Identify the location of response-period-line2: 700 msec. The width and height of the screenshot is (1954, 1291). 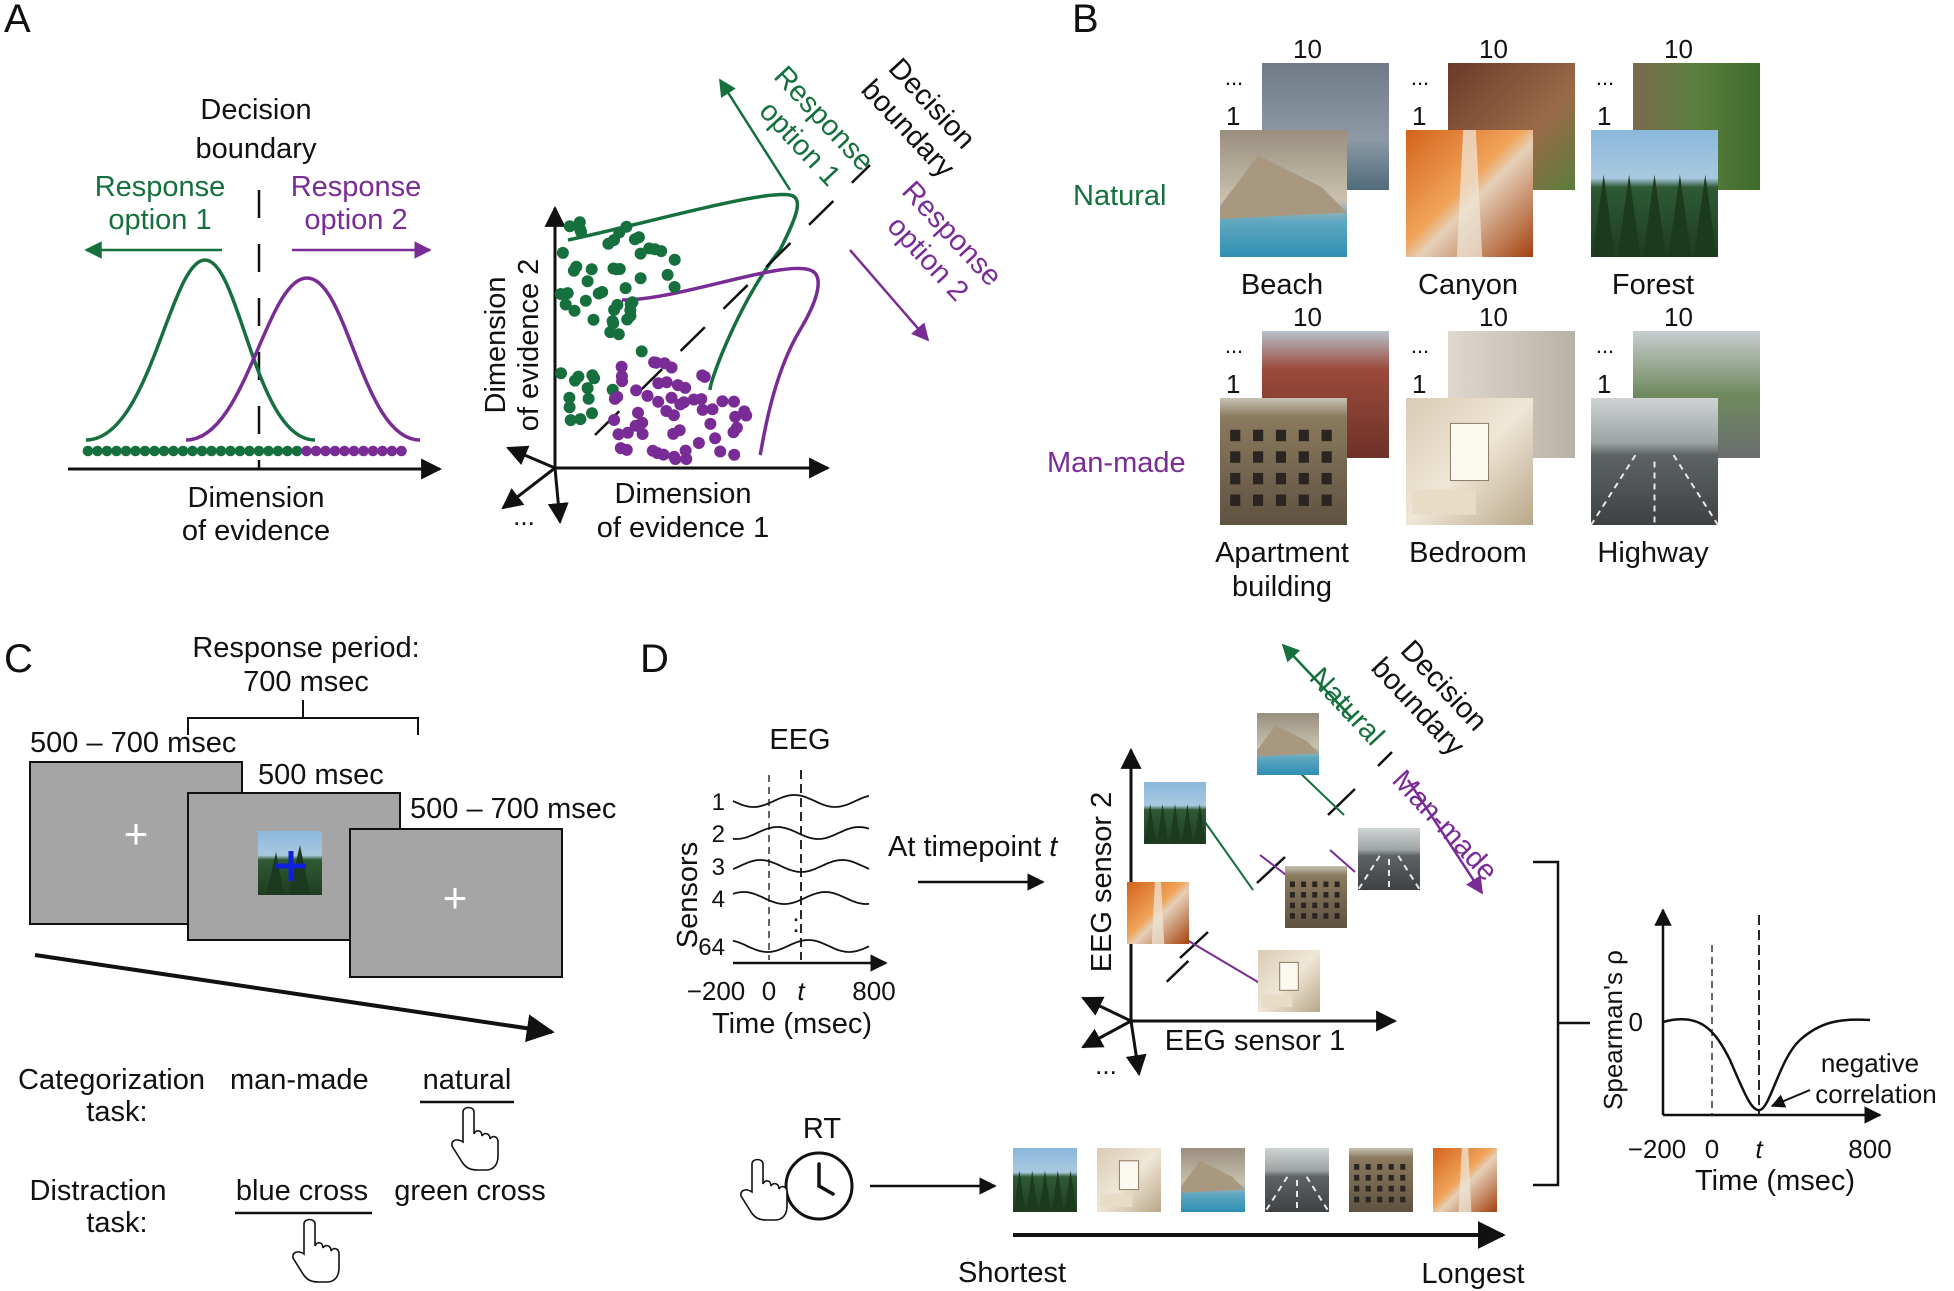
(306, 682).